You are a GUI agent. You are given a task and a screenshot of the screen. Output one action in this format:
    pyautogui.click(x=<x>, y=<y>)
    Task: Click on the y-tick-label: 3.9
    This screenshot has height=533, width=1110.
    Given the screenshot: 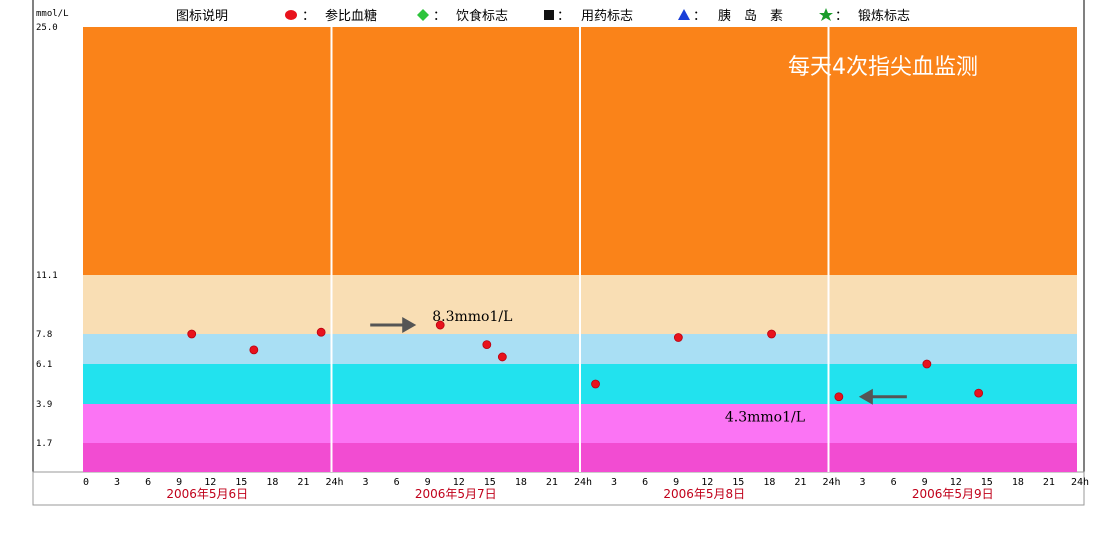 What is the action you would take?
    pyautogui.click(x=44, y=405)
    